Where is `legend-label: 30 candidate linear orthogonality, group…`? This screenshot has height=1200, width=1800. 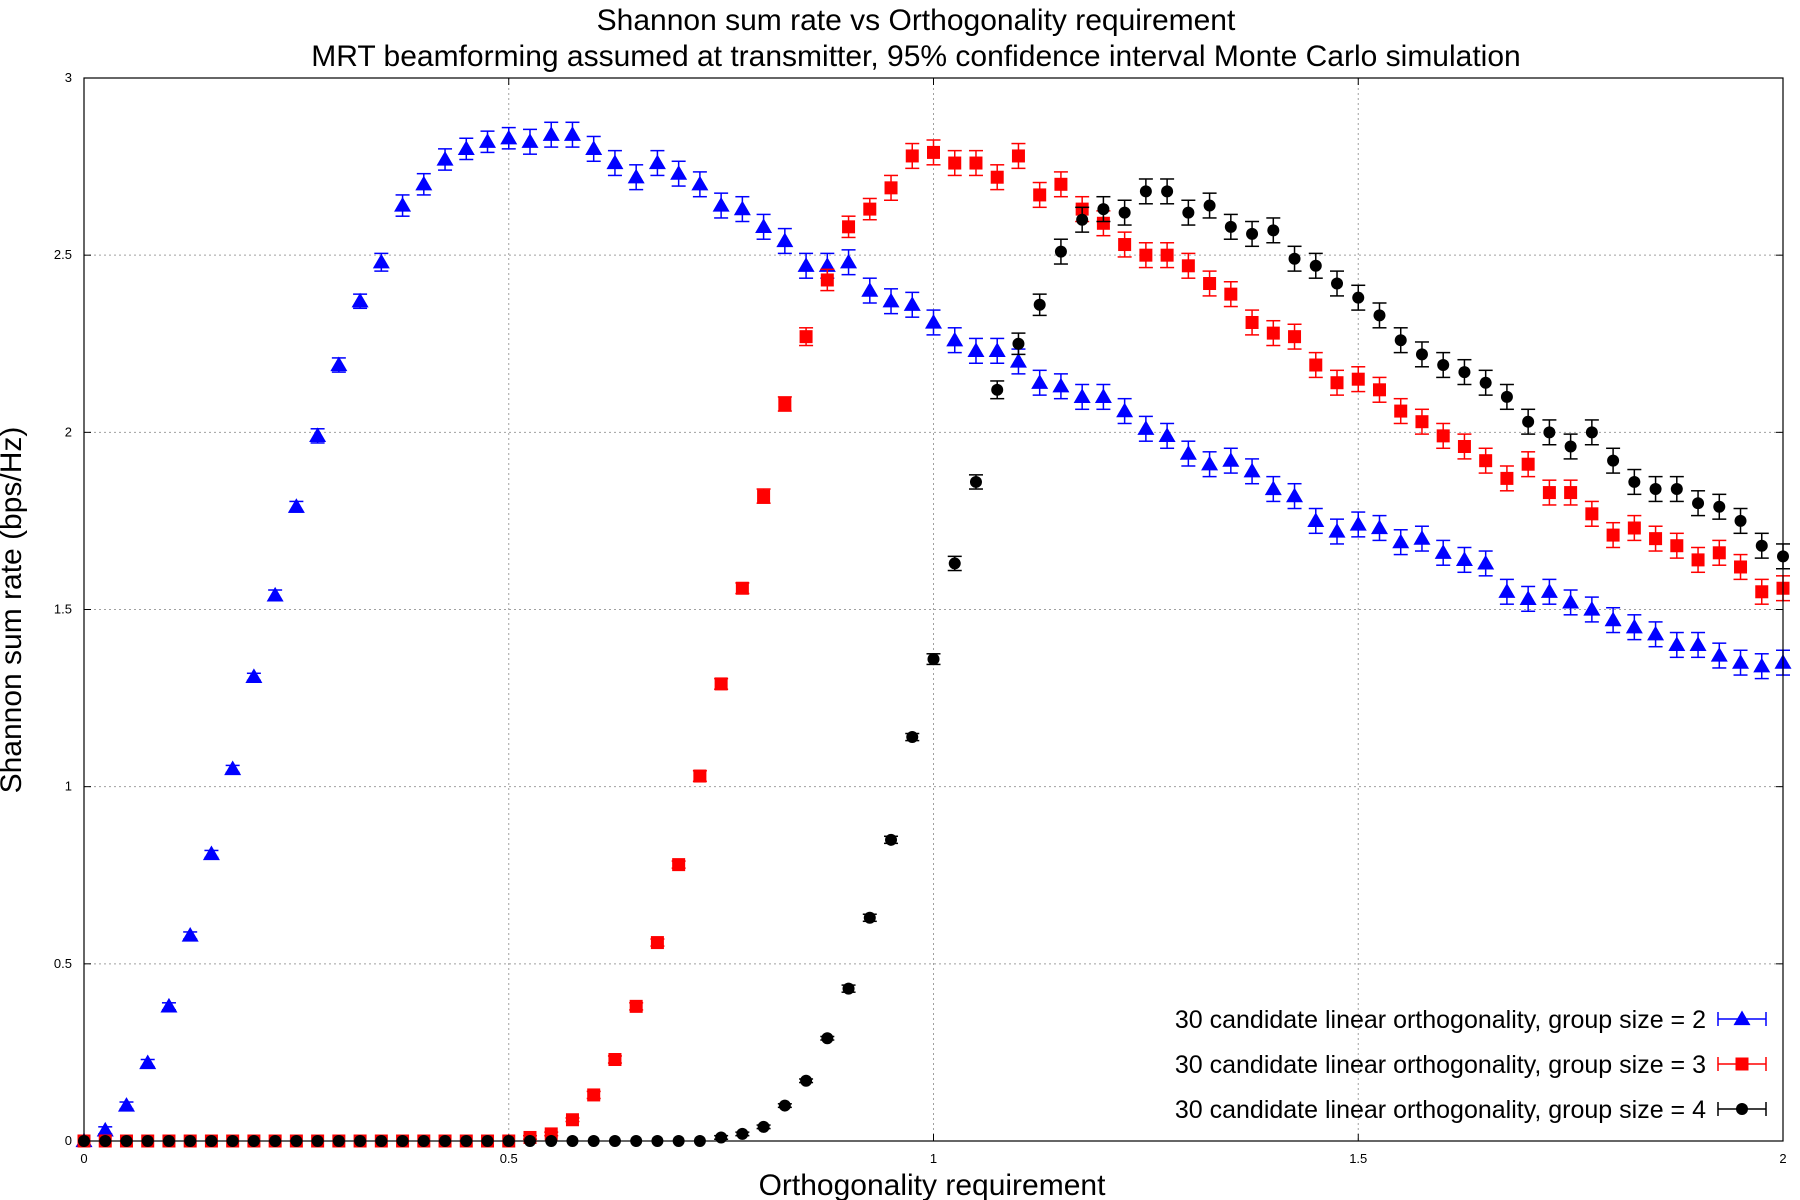 legend-label: 30 candidate linear orthogonality, group… is located at coordinates (1440, 1110).